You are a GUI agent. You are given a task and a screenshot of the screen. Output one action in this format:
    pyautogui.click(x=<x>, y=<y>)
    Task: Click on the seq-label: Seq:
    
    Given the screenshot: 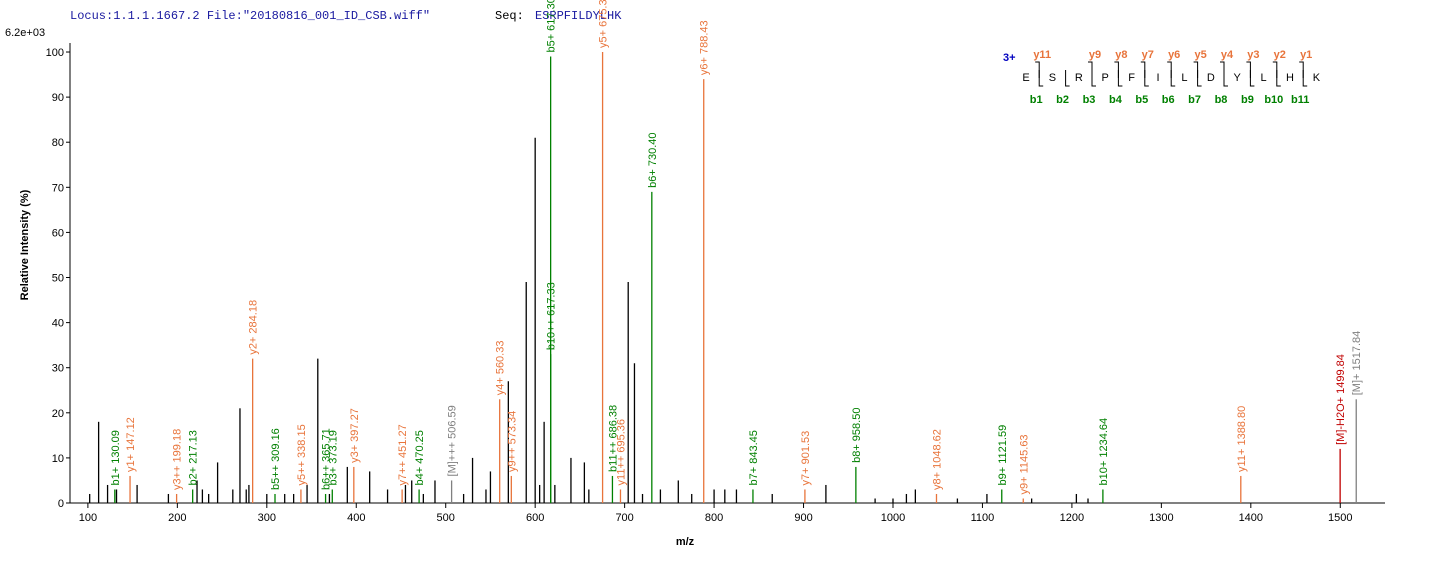 What is the action you would take?
    pyautogui.click(x=509, y=16)
    